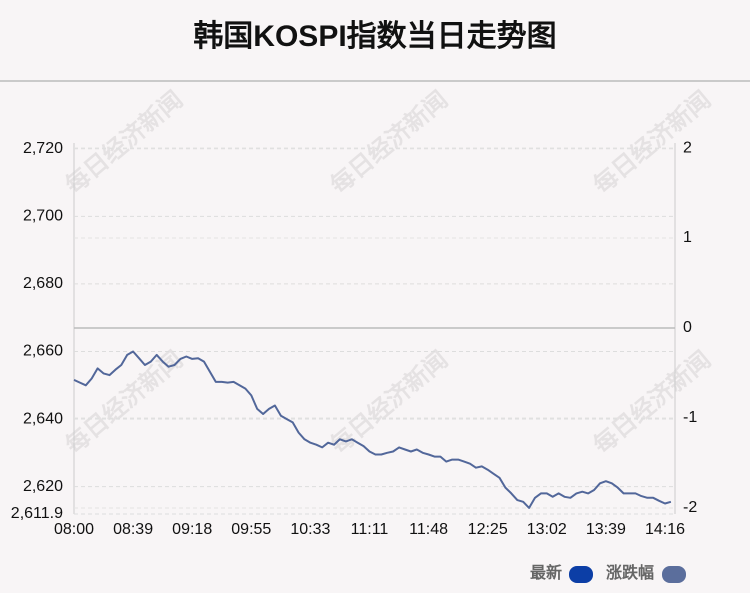 The width and height of the screenshot is (750, 593). What do you see at coordinates (687, 237) in the screenshot?
I see `y2-tick-label: 1` at bounding box center [687, 237].